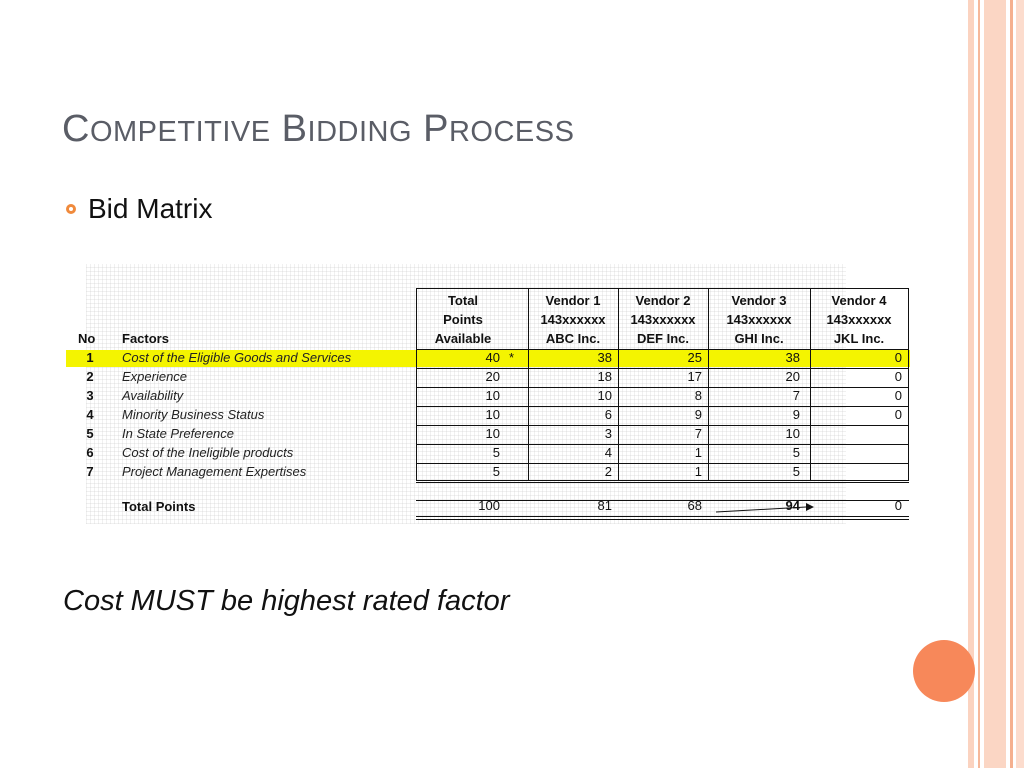 This screenshot has width=1024, height=768. I want to click on row-4-vendor-1: 6, so click(608, 414).